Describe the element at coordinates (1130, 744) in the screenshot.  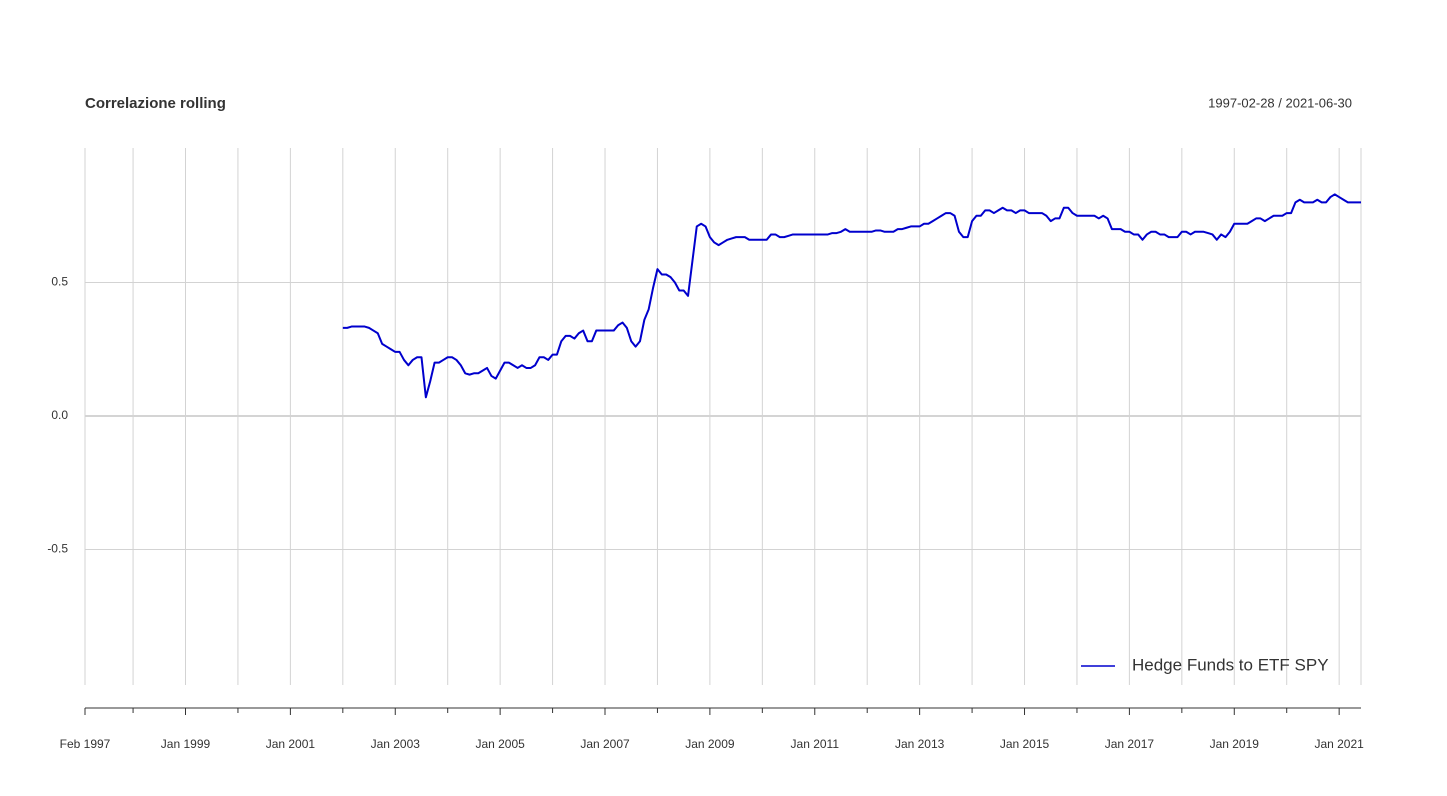
I see `x-tick-label: Jan 2017` at that location.